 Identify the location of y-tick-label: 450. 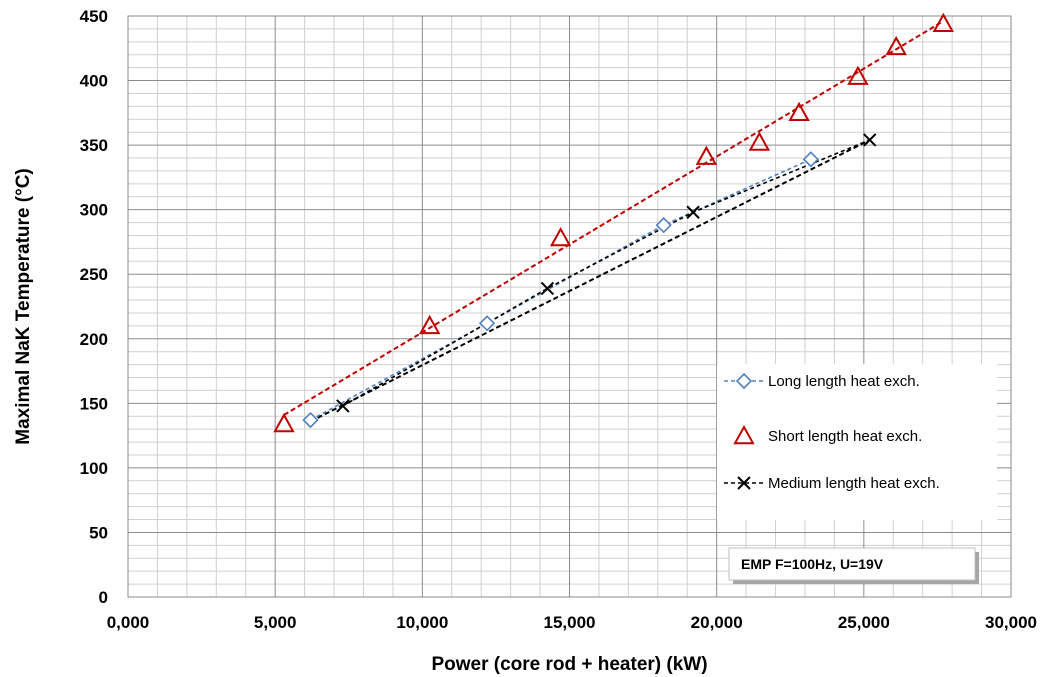
(94, 16).